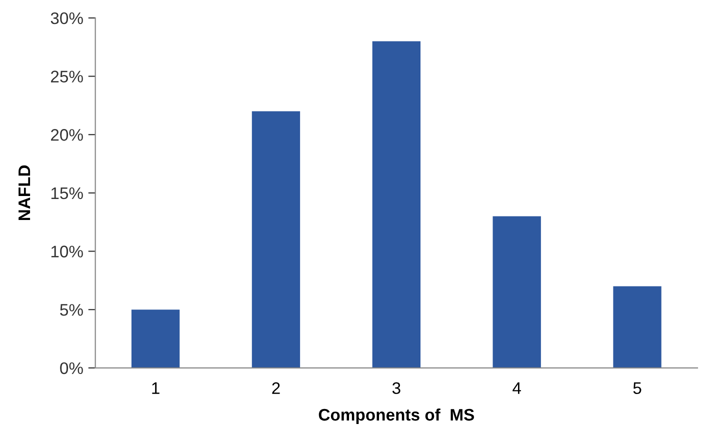  What do you see at coordinates (67, 135) in the screenshot?
I see `y-tick-label: 20%` at bounding box center [67, 135].